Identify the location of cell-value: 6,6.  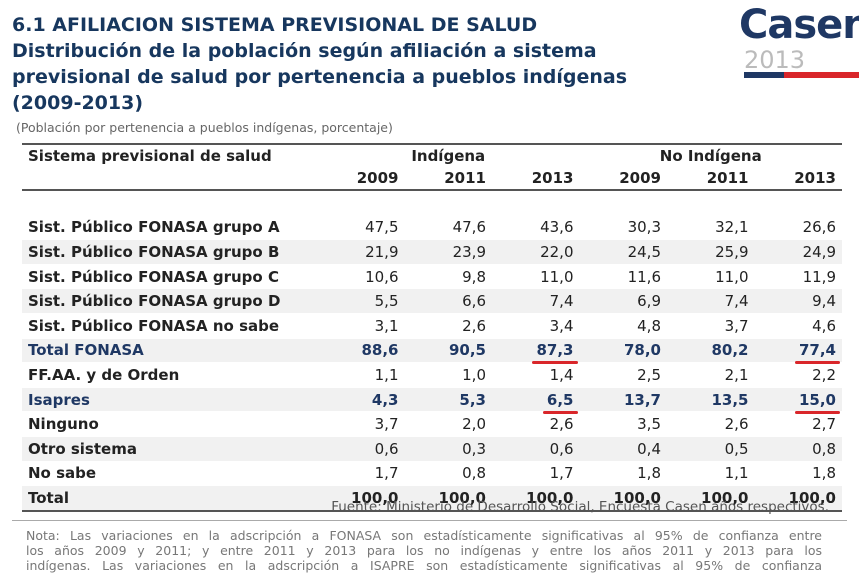
(474, 301).